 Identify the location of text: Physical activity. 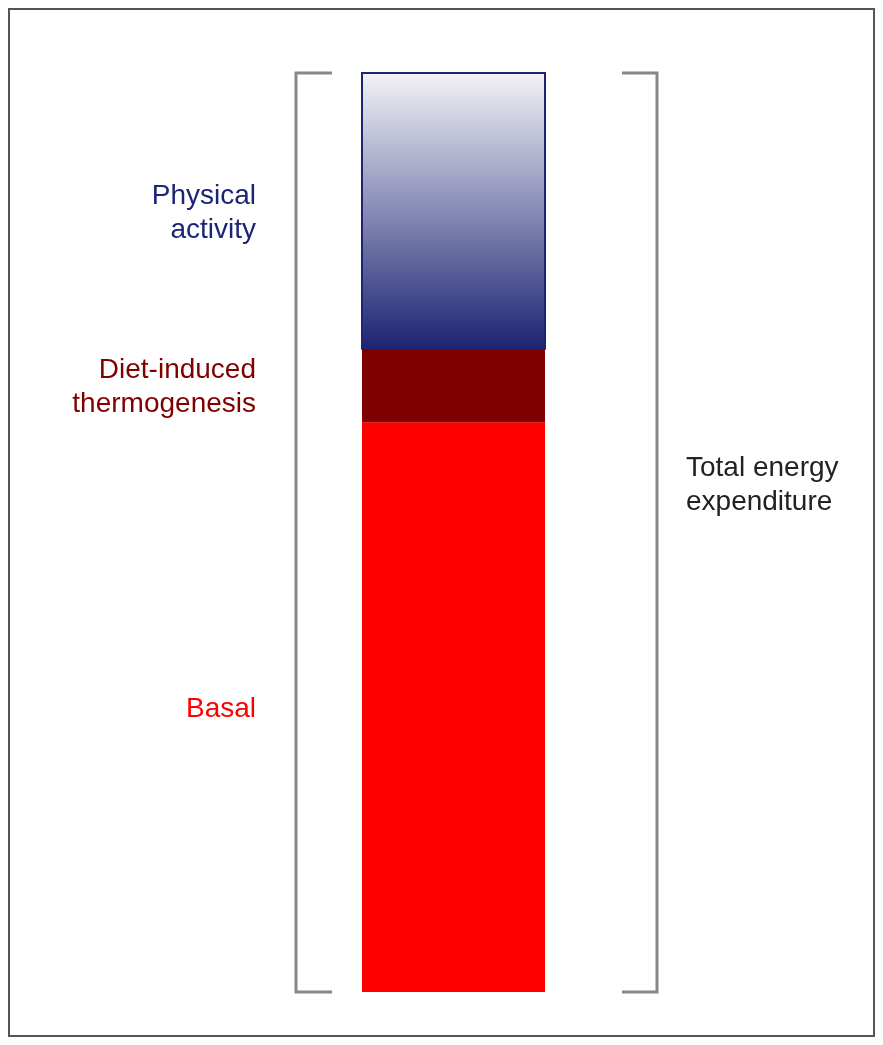
(203, 211).